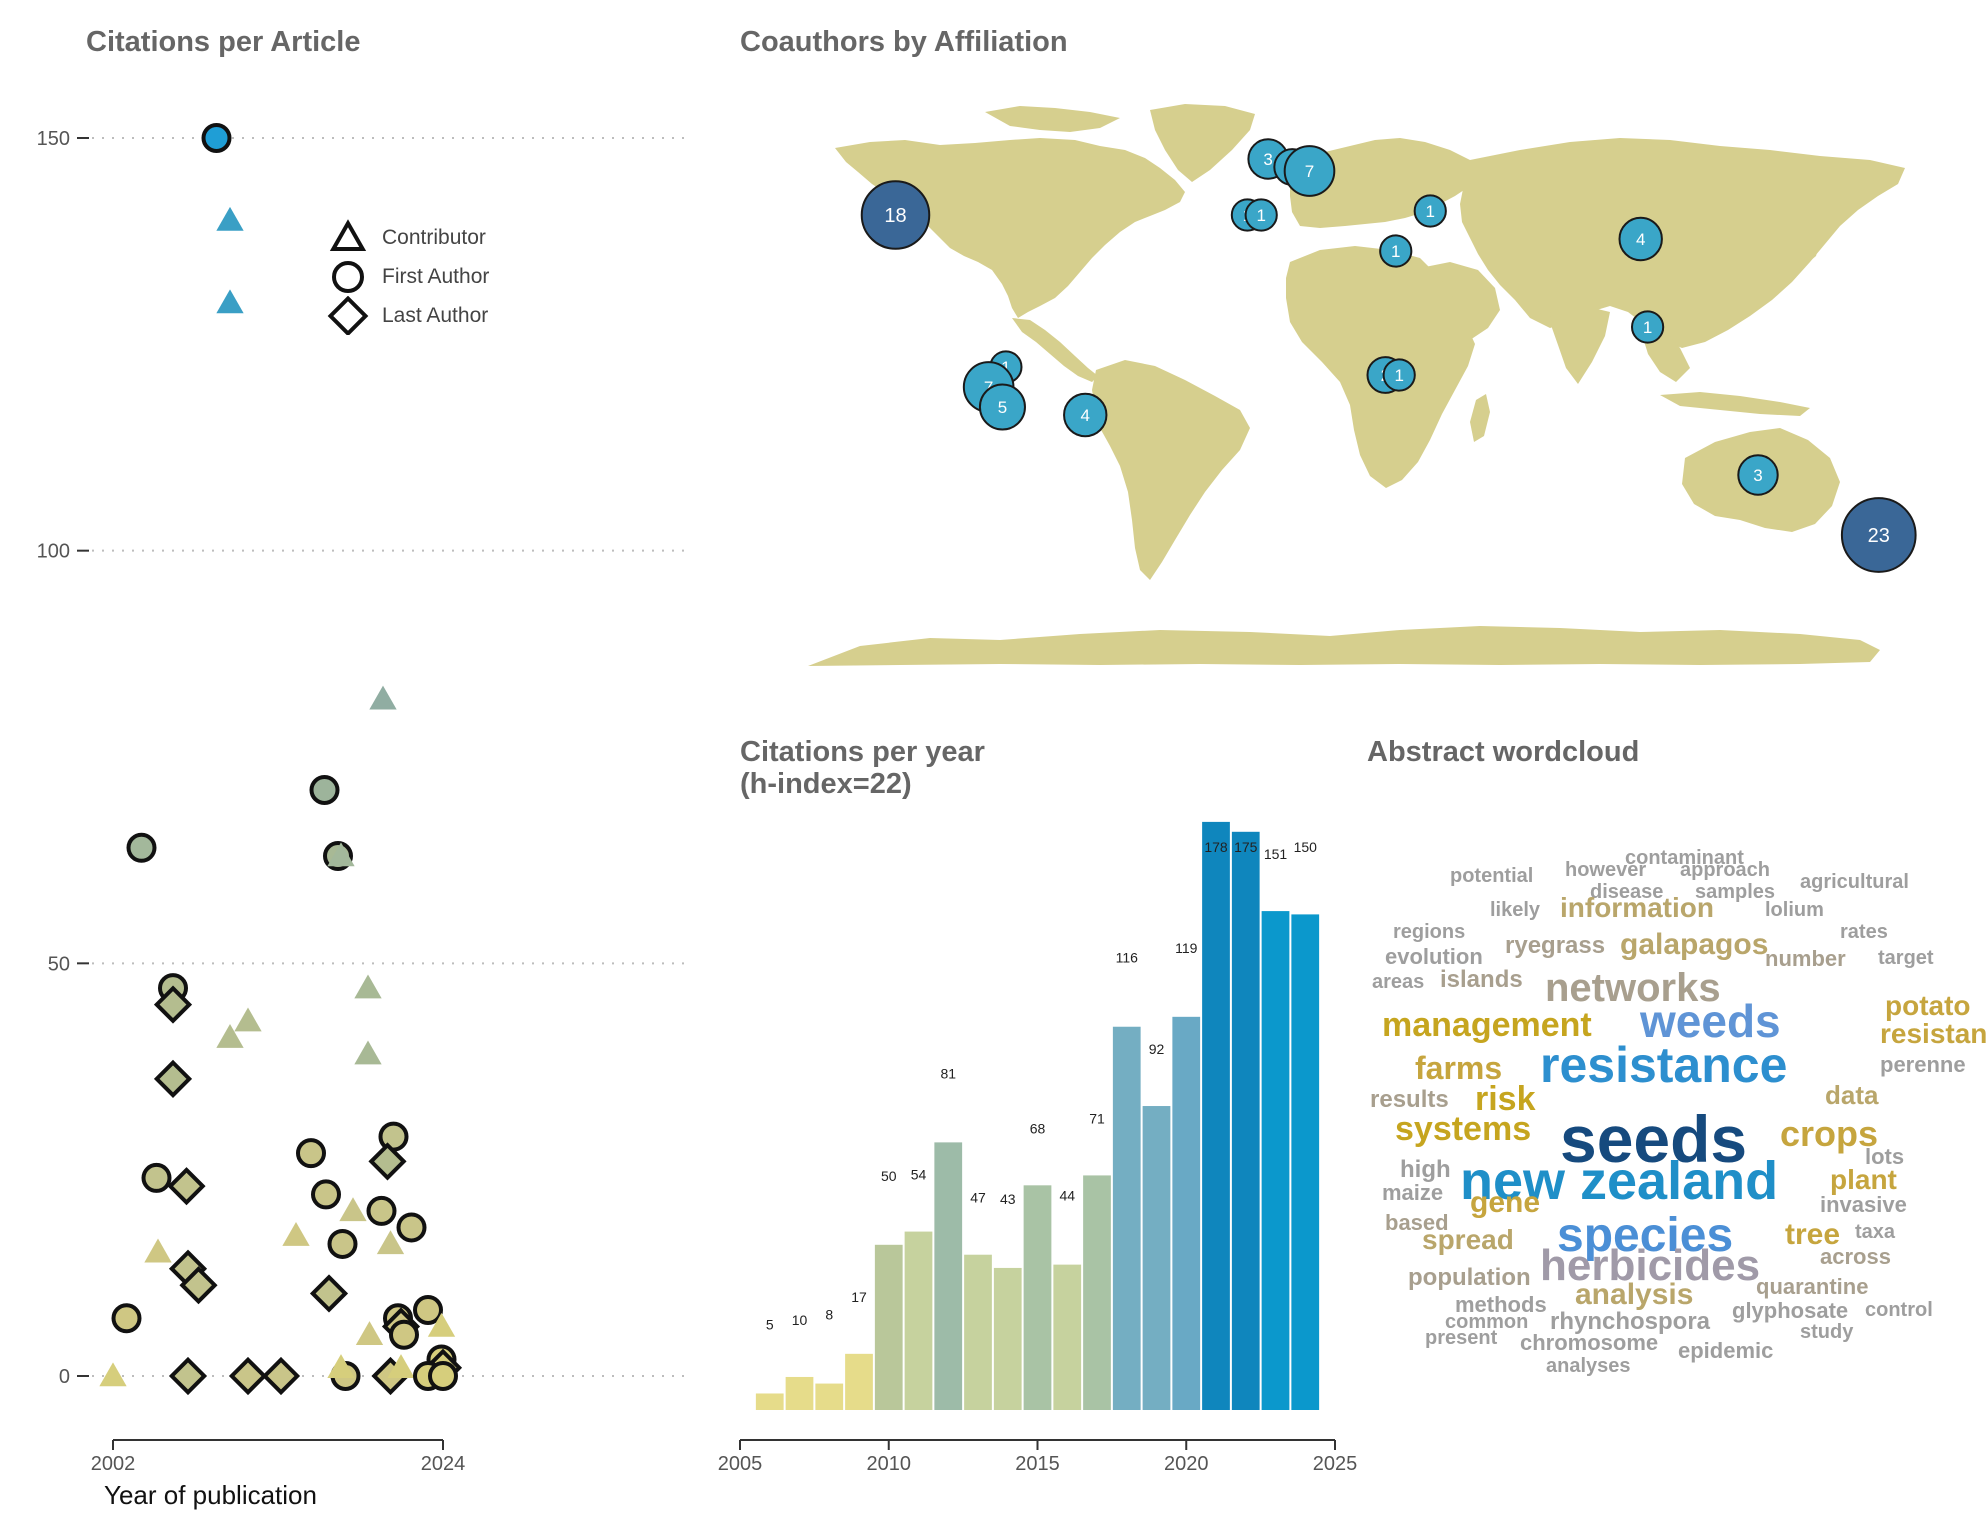  Describe the element at coordinates (1863, 1204) in the screenshot. I see `wordcloud-word: invasive` at that location.